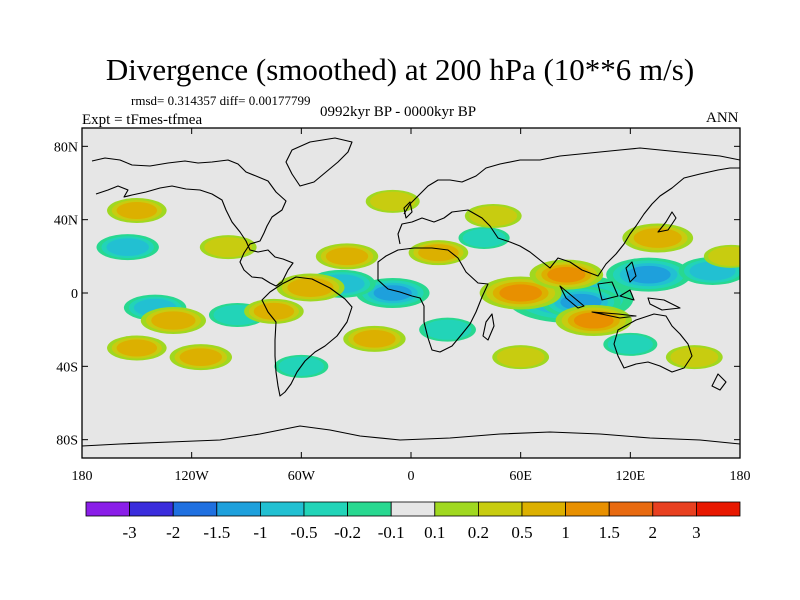 This screenshot has height=600, width=800. I want to click on colorbar-label: -1.5, so click(216, 532).